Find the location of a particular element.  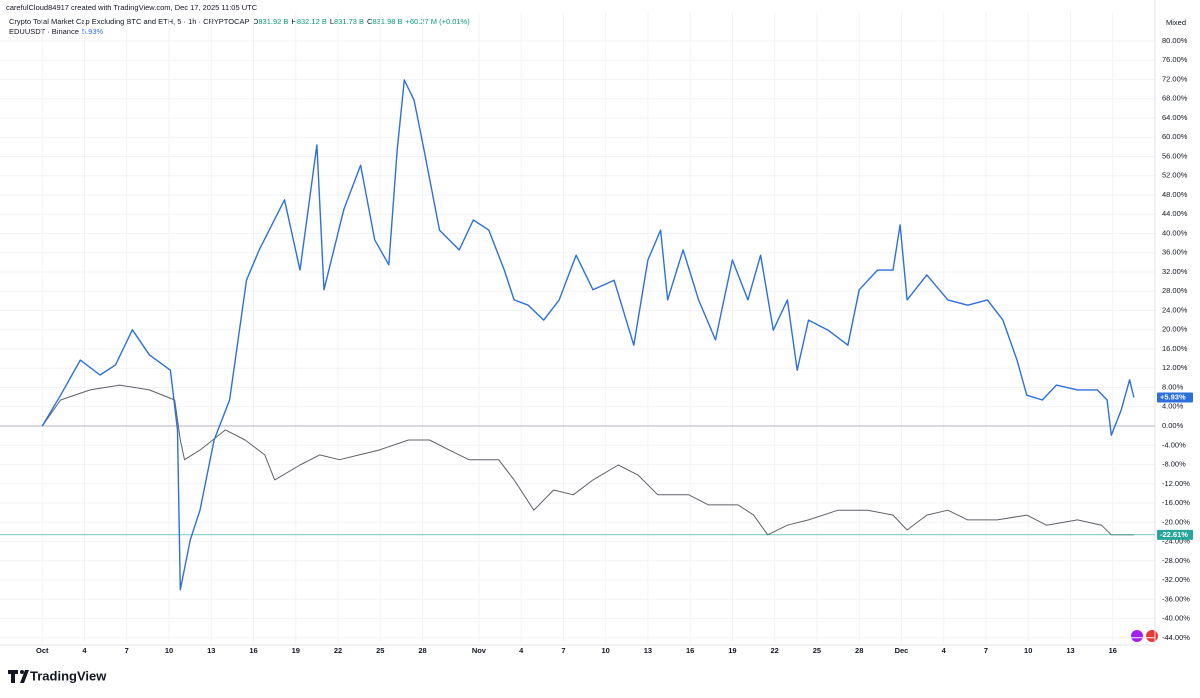

y-tick-label: 56.00% is located at coordinates (1175, 155).